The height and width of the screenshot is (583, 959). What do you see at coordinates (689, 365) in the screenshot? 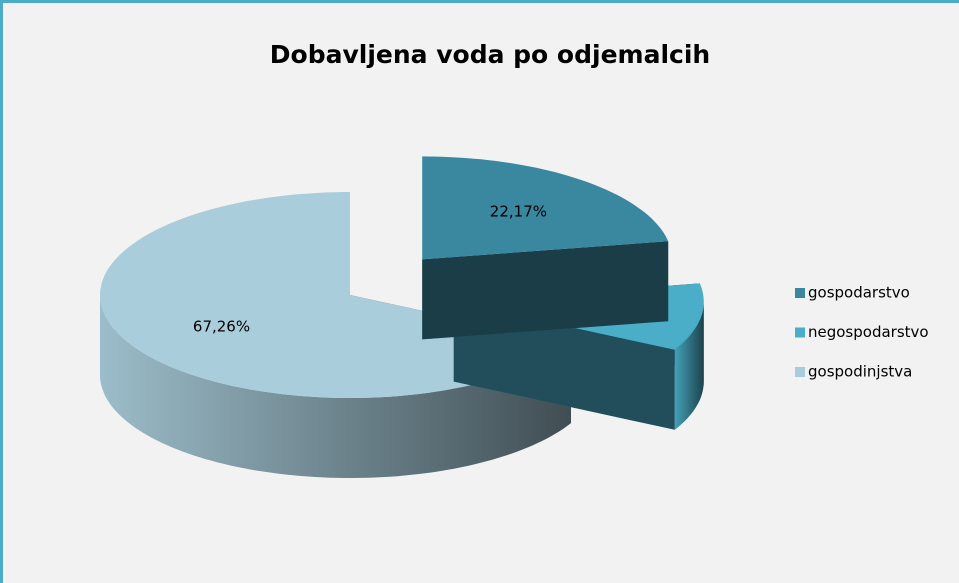
I see `slice-side-shade` at bounding box center [689, 365].